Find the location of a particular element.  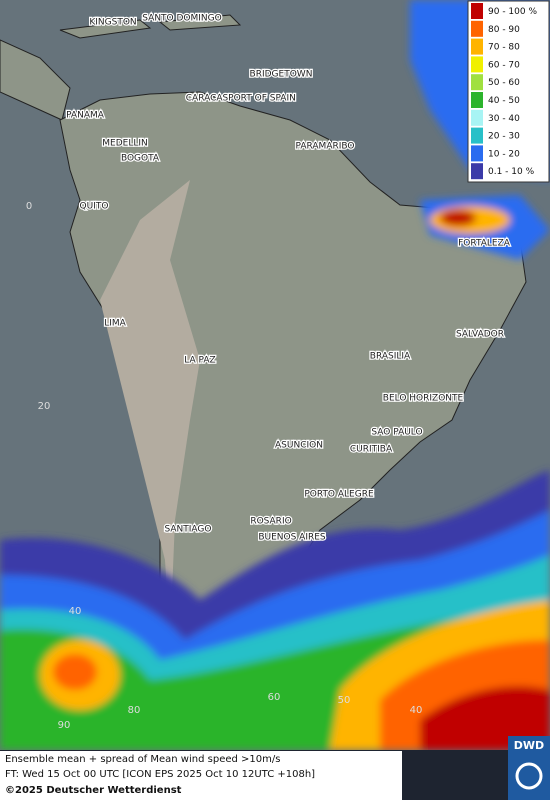

grid-label: 20 is located at coordinates (44, 406).